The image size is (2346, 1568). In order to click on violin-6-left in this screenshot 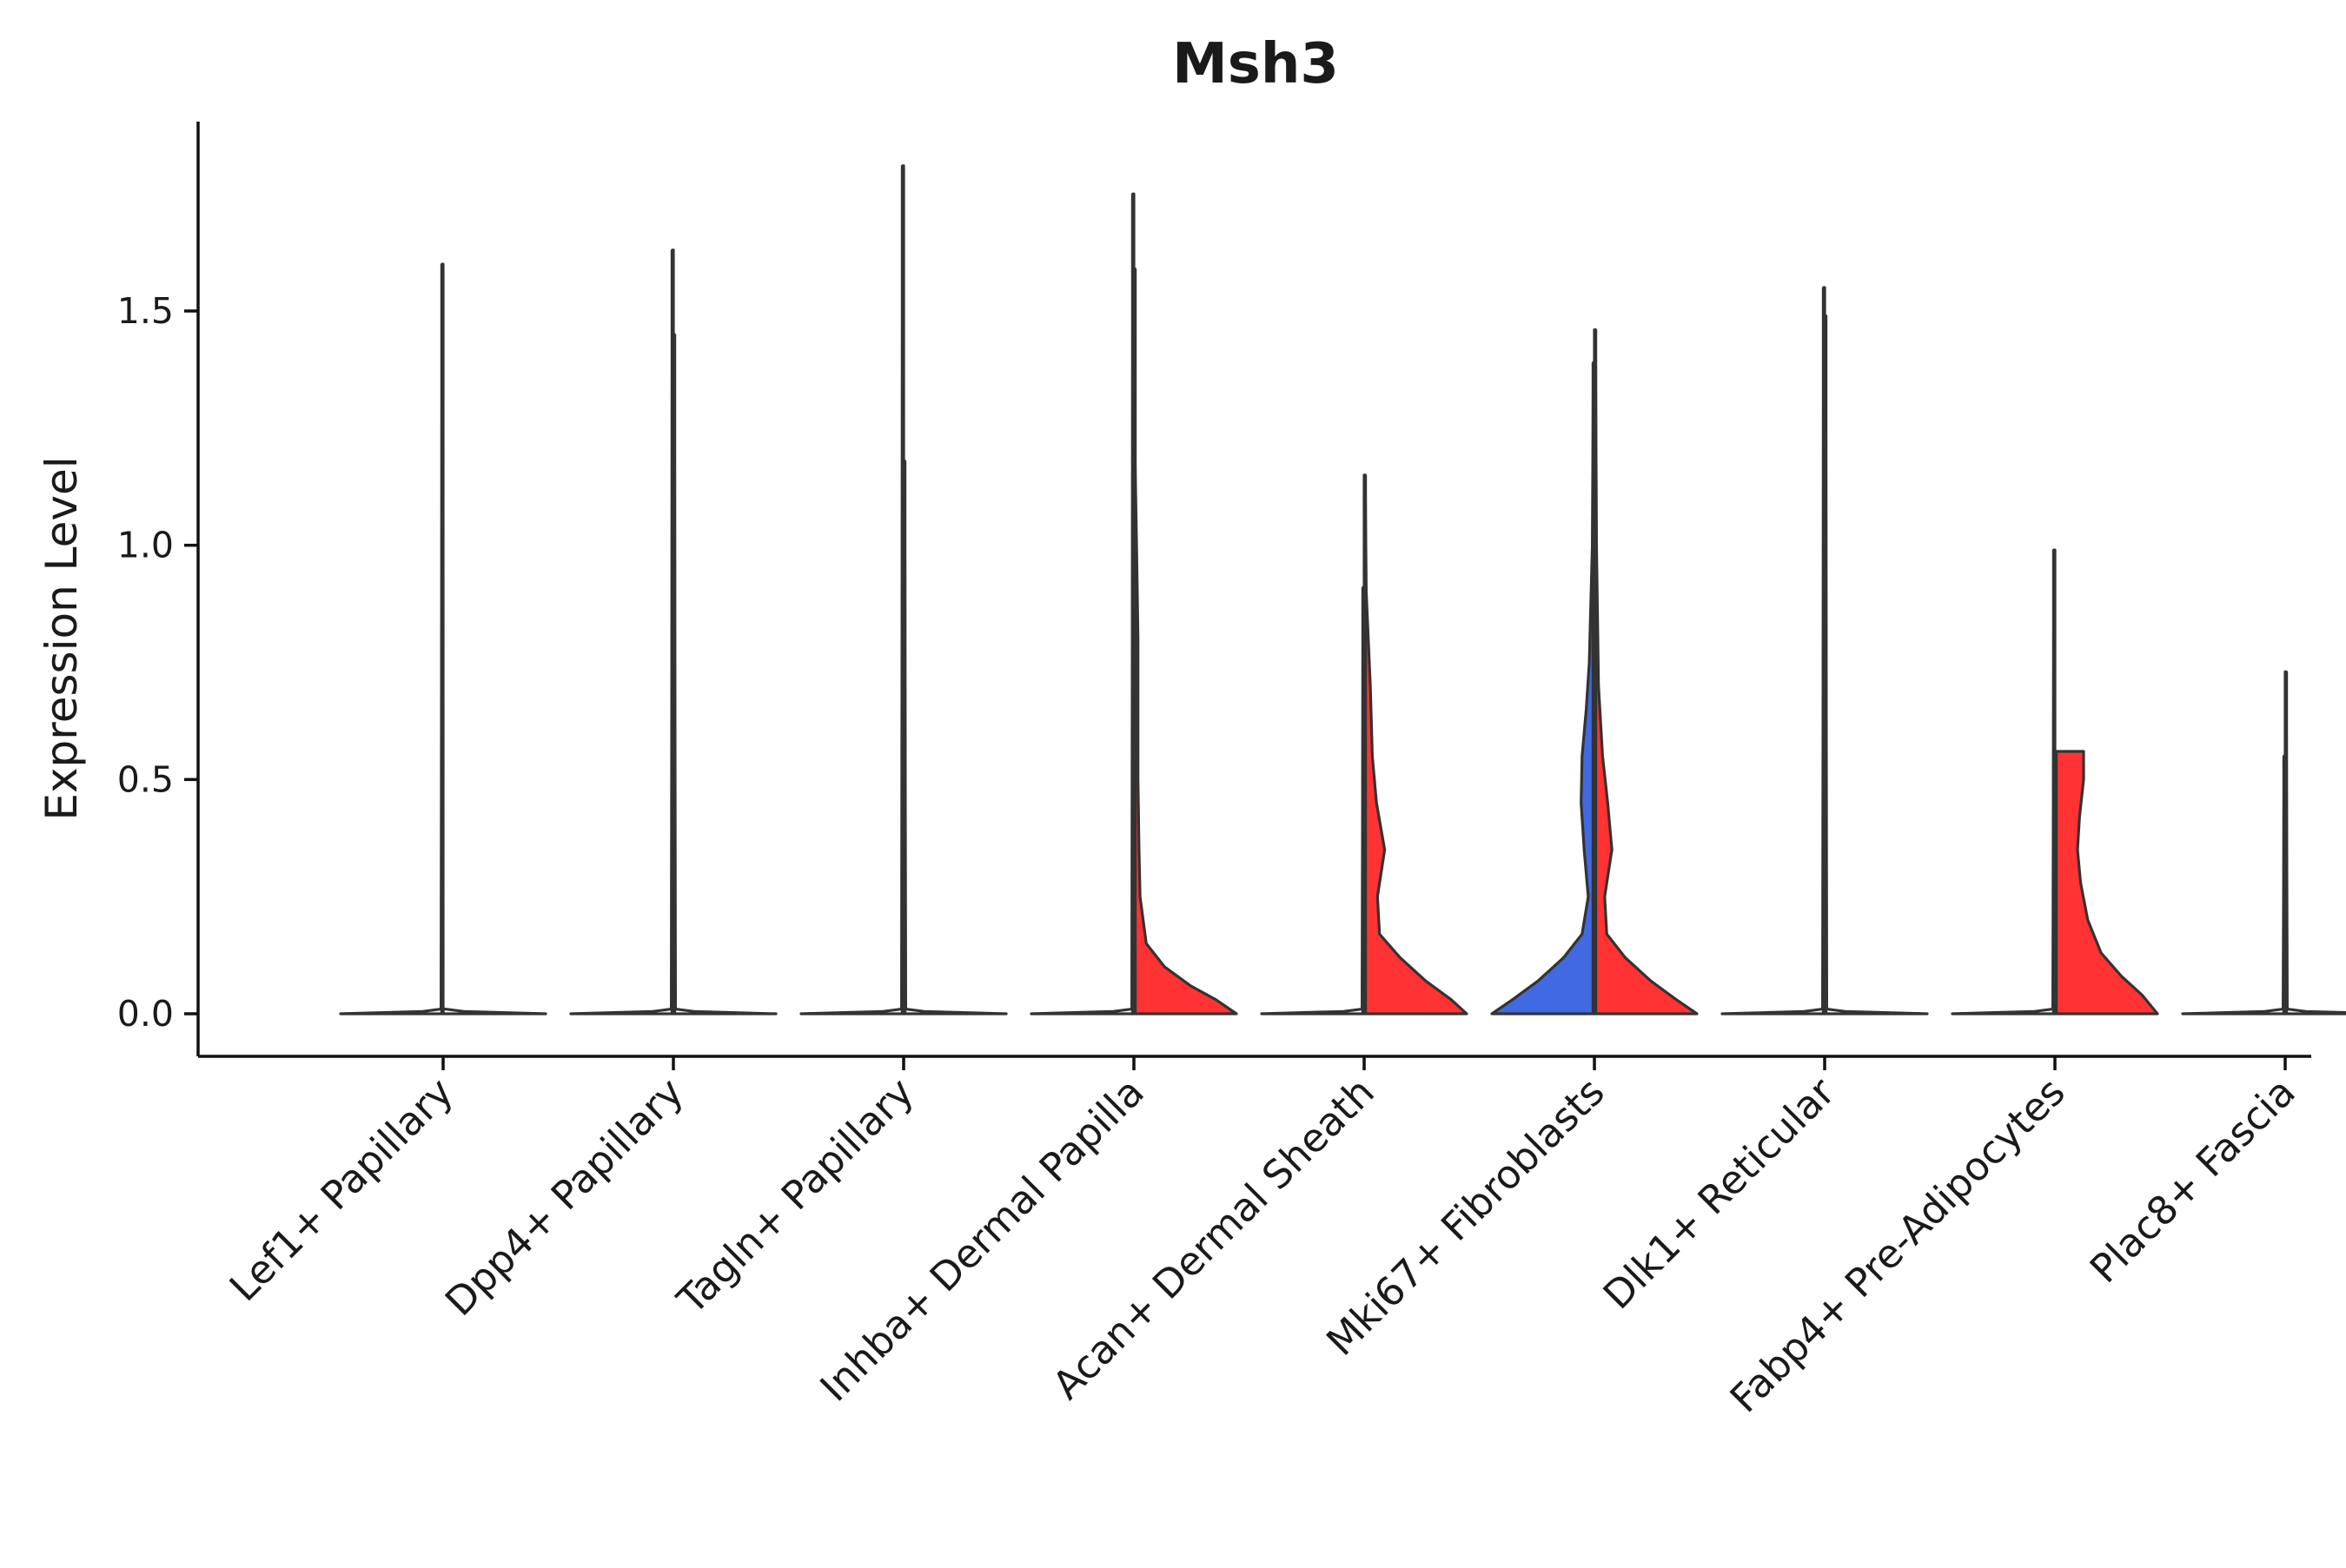, I will do `click(1773, 651)`.